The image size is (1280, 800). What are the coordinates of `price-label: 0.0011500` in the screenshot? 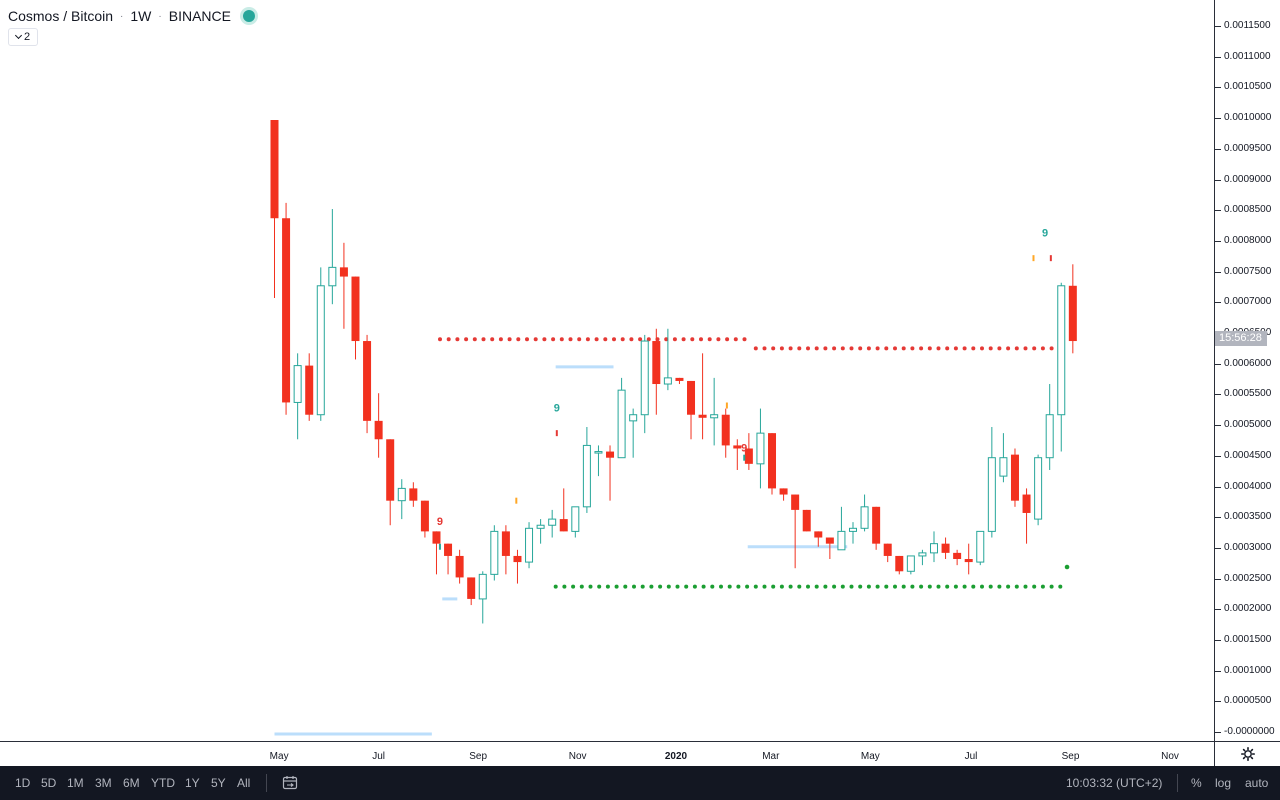 It's located at (1247, 25).